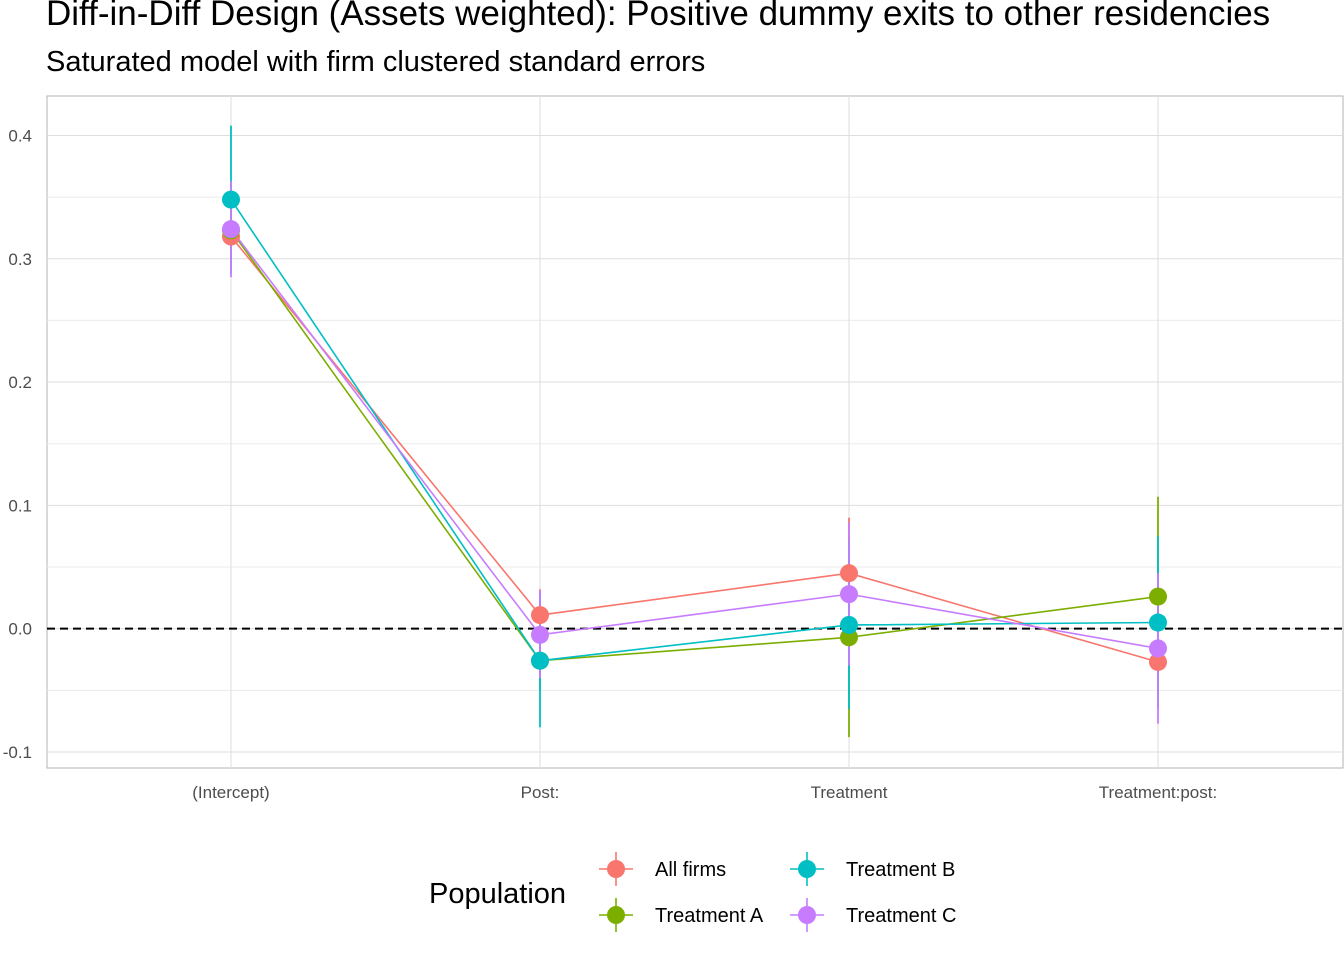  Describe the element at coordinates (1158, 792) in the screenshot. I see `x-tick-label: Treatment:post:` at that location.